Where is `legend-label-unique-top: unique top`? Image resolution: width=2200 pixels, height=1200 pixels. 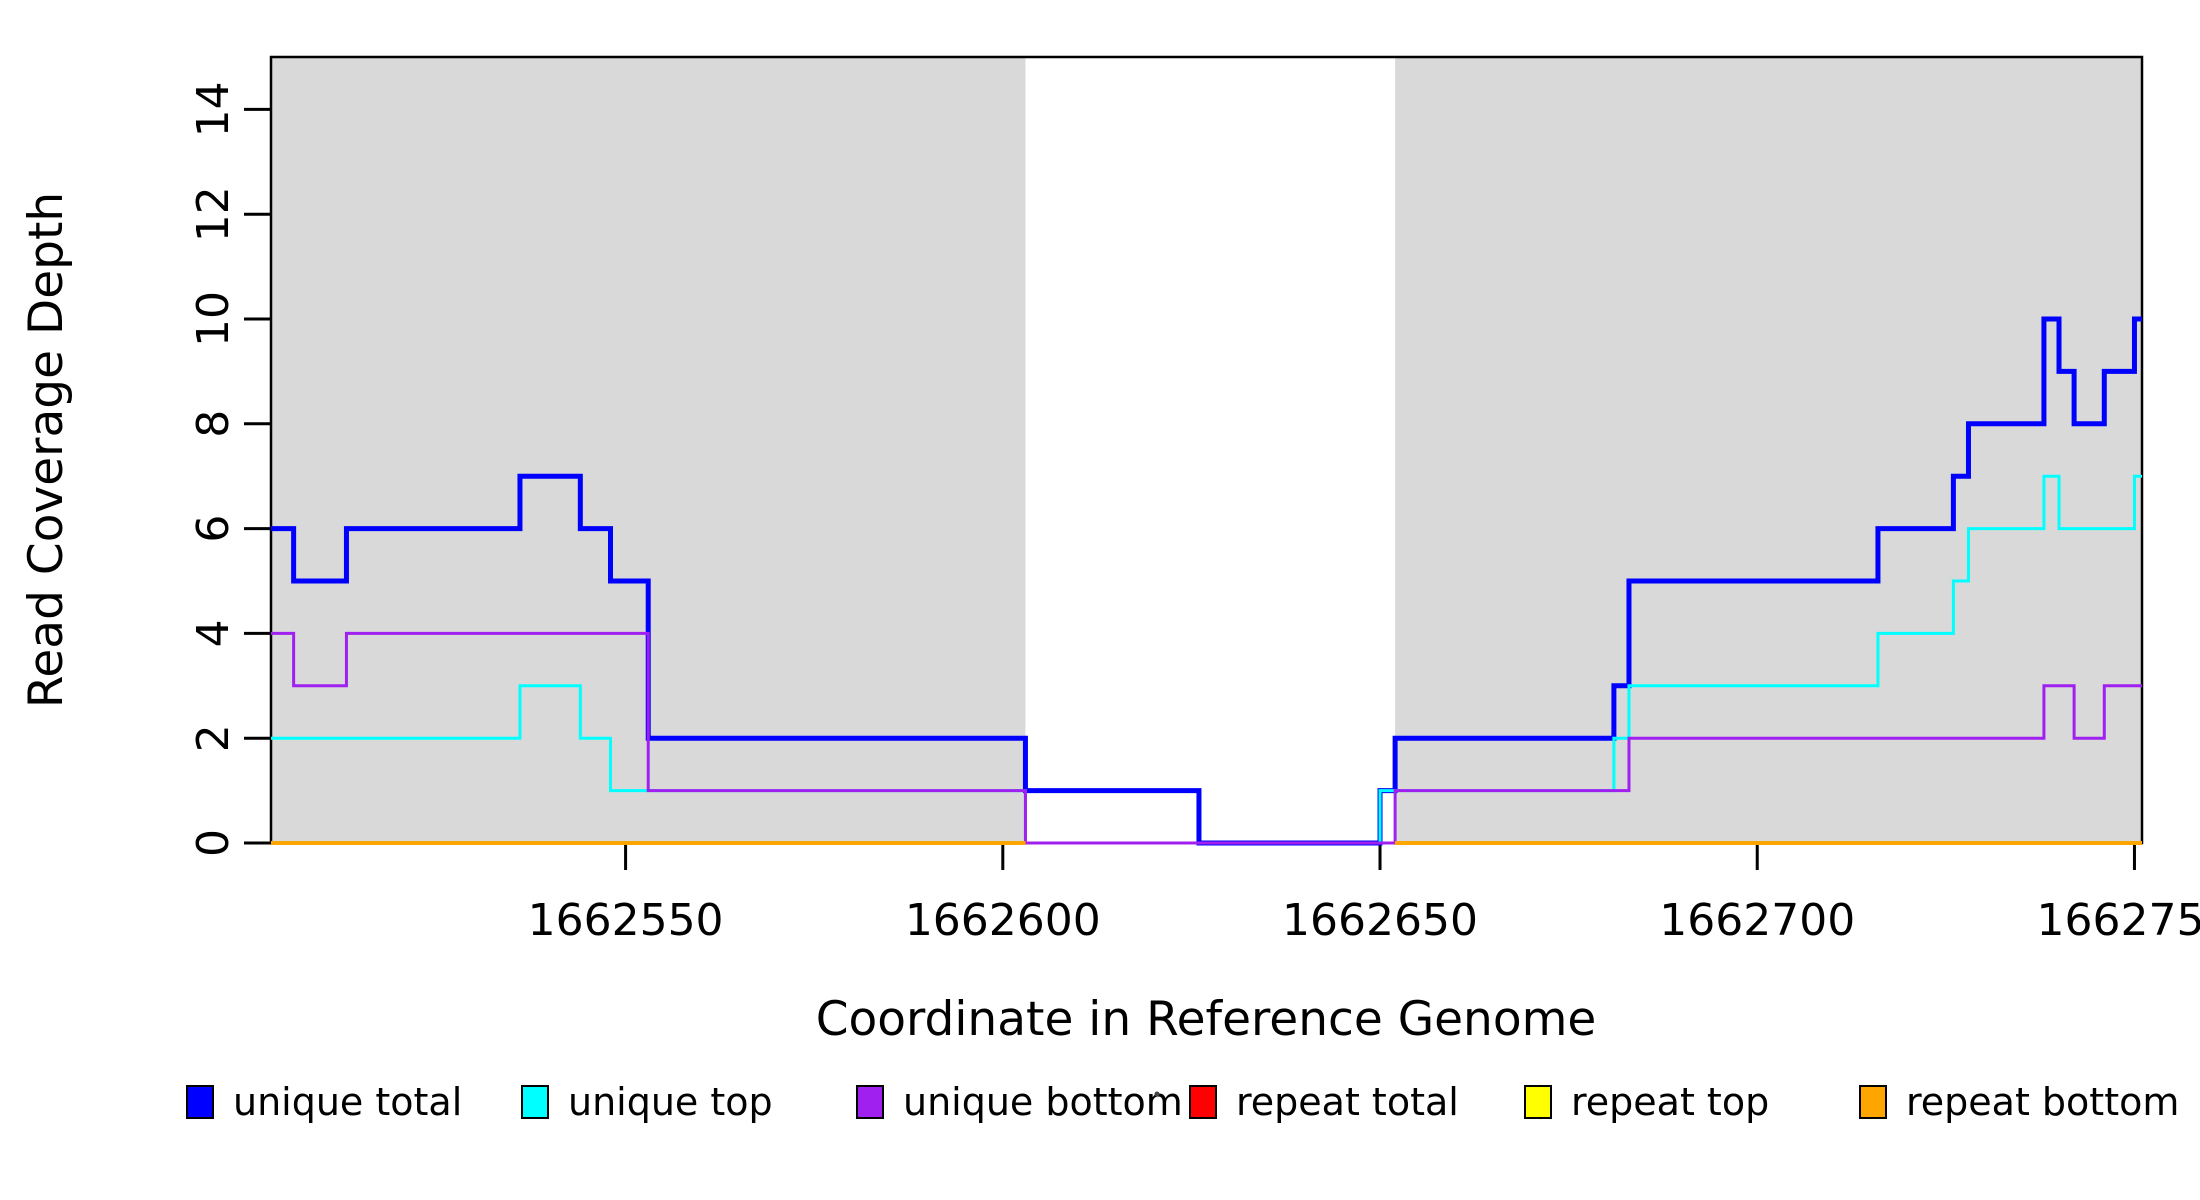
legend-label-unique-top: unique top is located at coordinates (670, 1102).